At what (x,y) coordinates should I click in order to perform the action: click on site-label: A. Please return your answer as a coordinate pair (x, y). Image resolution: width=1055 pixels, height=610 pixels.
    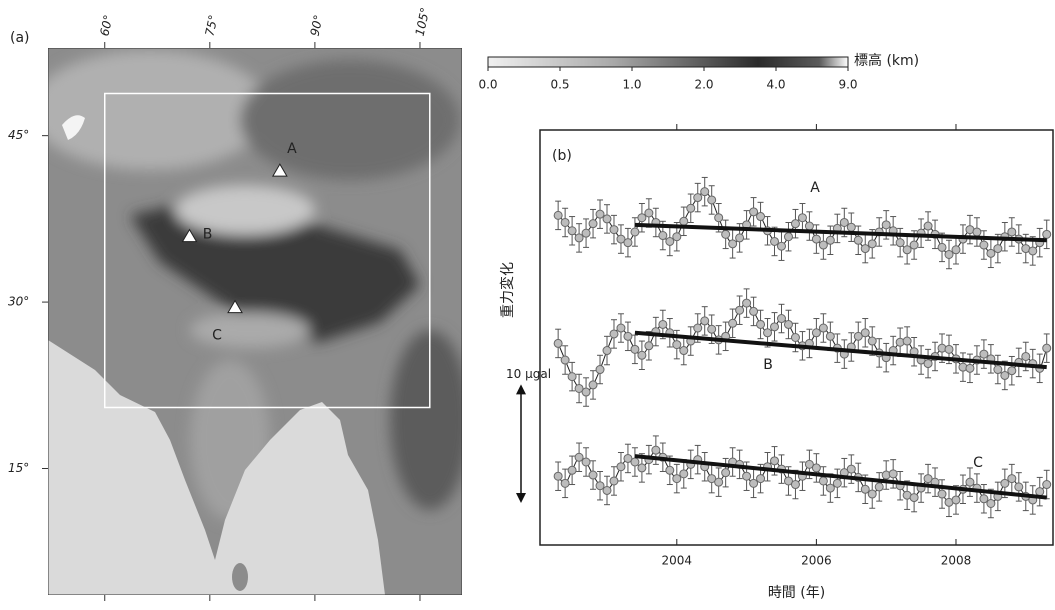
    Looking at the image, I should click on (292, 149).